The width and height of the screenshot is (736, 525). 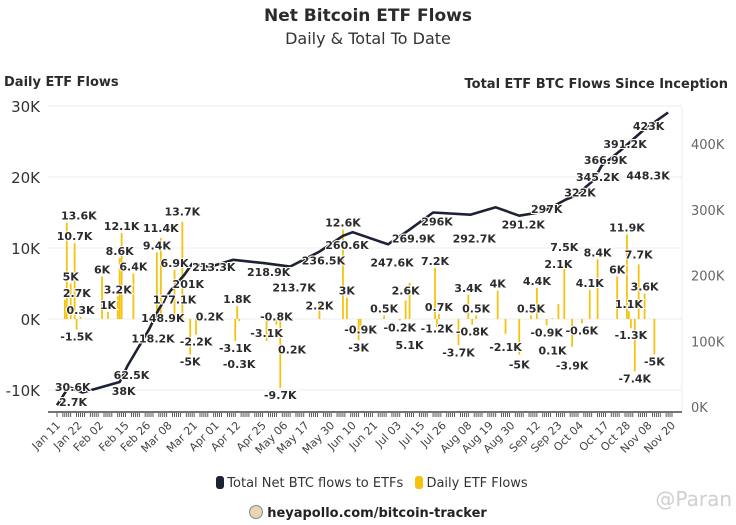 I want to click on daily-flow-label: 12.6K, so click(x=343, y=223).